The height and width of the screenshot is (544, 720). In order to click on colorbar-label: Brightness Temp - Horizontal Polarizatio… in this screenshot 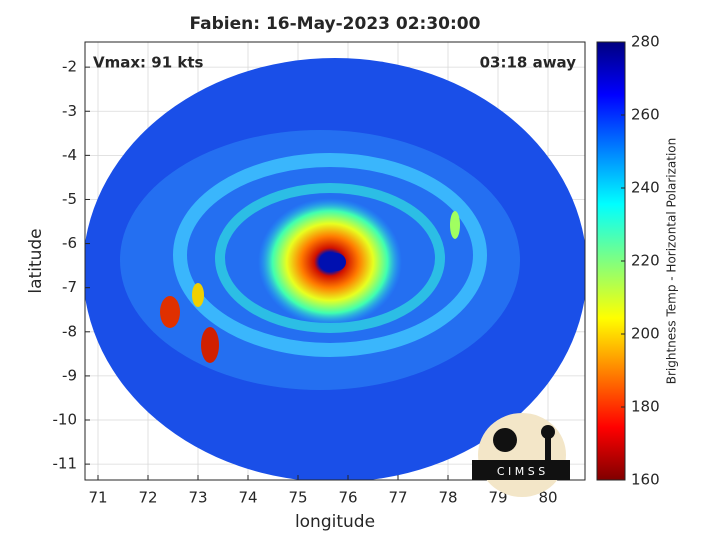, I will do `click(672, 261)`.